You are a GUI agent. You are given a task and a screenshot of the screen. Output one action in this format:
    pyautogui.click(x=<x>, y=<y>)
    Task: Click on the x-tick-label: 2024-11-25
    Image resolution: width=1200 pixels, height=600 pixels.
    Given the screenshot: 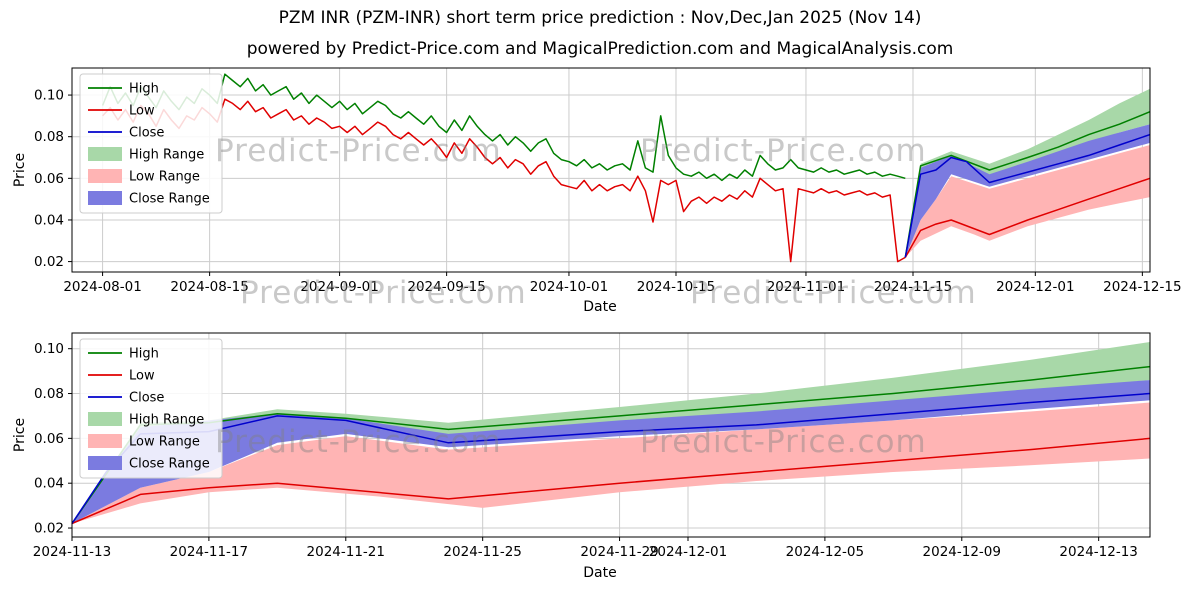 What is the action you would take?
    pyautogui.click(x=482, y=552)
    